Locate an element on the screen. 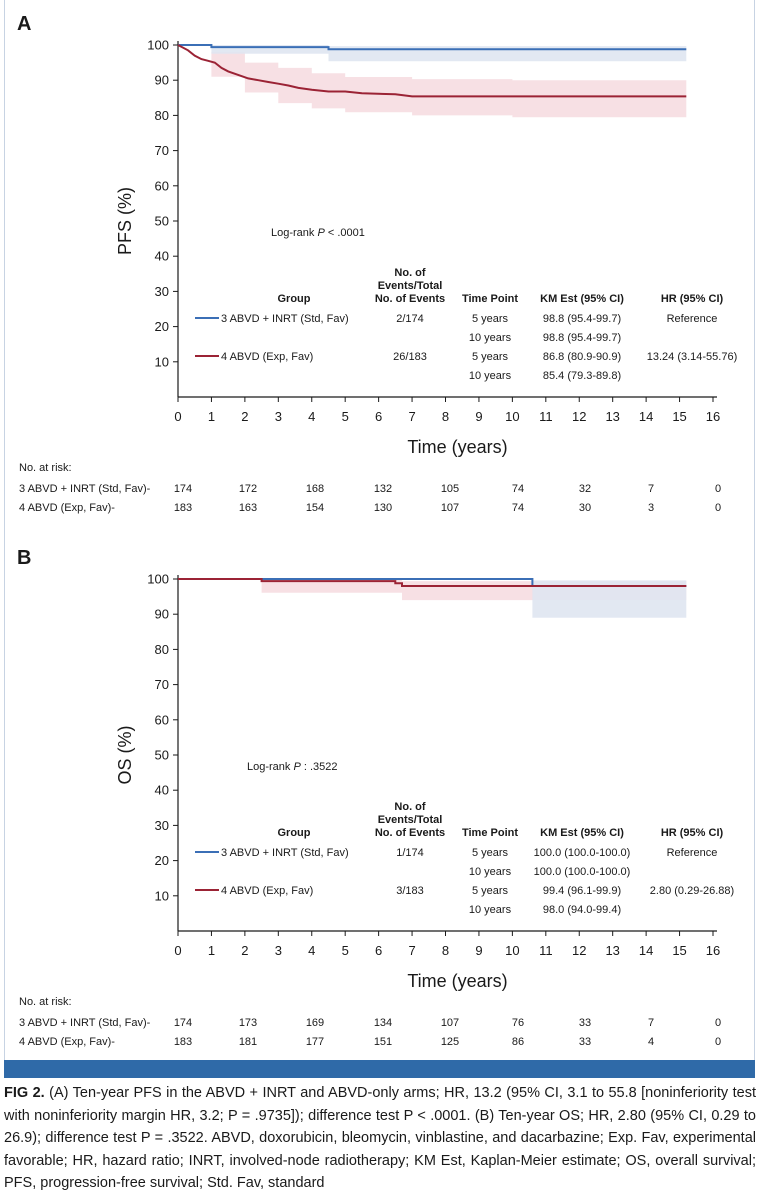 This screenshot has width=766, height=1200. ci-band is located at coordinates (432, 598).